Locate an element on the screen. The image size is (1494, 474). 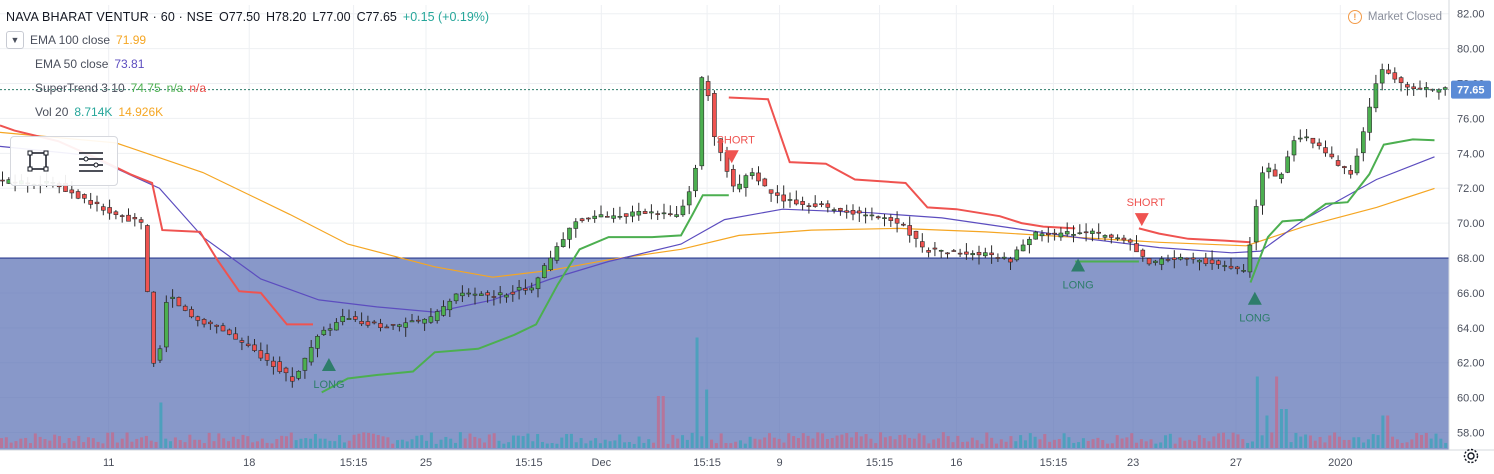
gear-icon is located at coordinates (1471, 458).